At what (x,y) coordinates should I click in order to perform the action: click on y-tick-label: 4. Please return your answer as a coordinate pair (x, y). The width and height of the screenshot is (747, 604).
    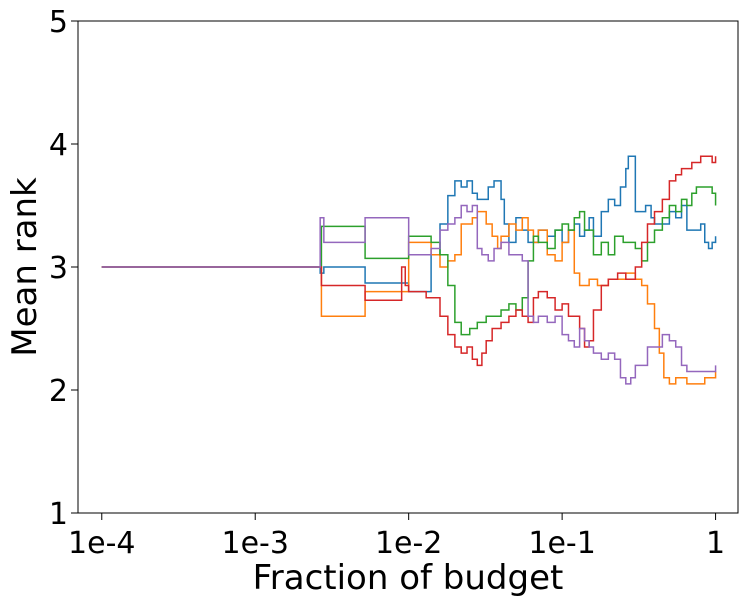
    Looking at the image, I should click on (58, 145).